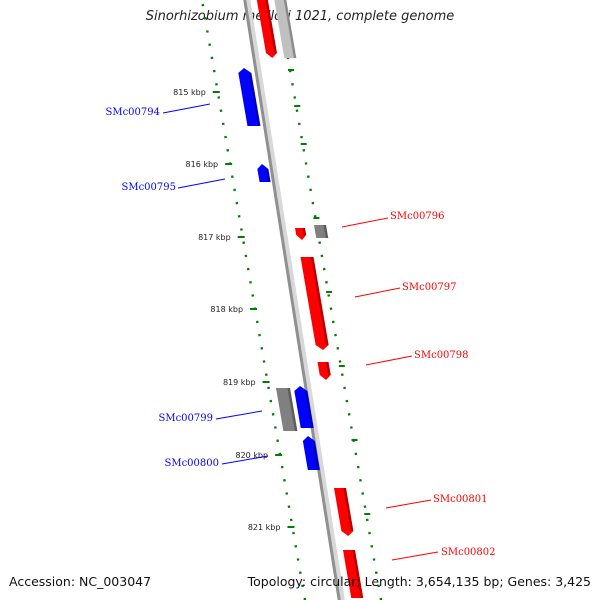 Image resolution: width=600 pixels, height=600 pixels. I want to click on forward-gene-top, so click(266, 29).